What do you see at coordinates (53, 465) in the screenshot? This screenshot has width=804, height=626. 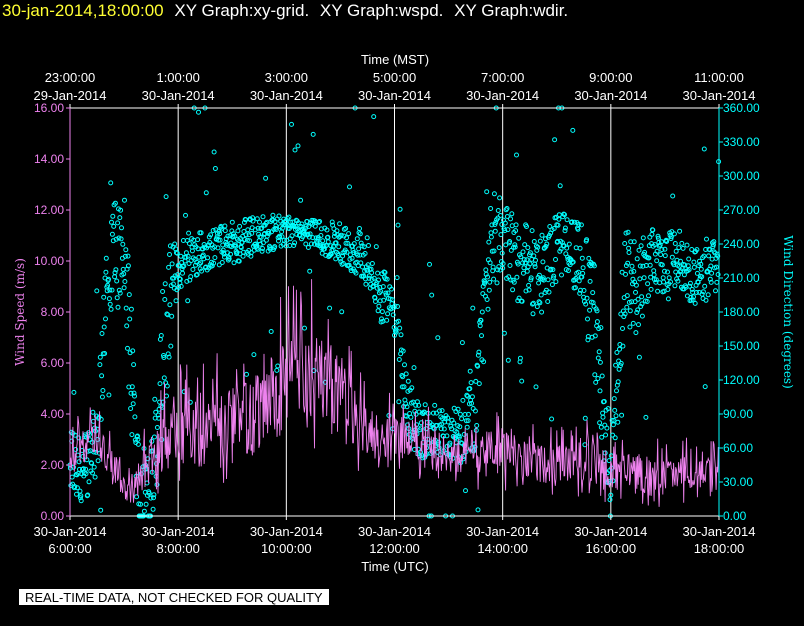 I see `y-left-tick-label: 2.00` at bounding box center [53, 465].